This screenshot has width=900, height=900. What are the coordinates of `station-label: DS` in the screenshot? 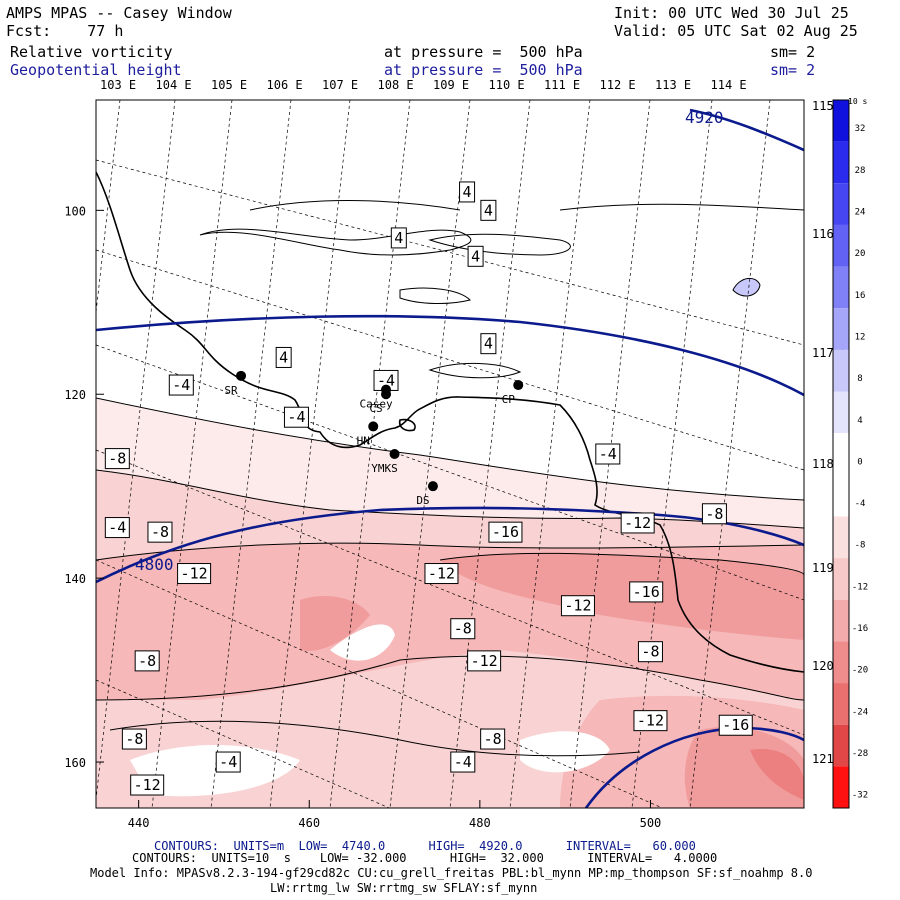 It's located at (422, 500).